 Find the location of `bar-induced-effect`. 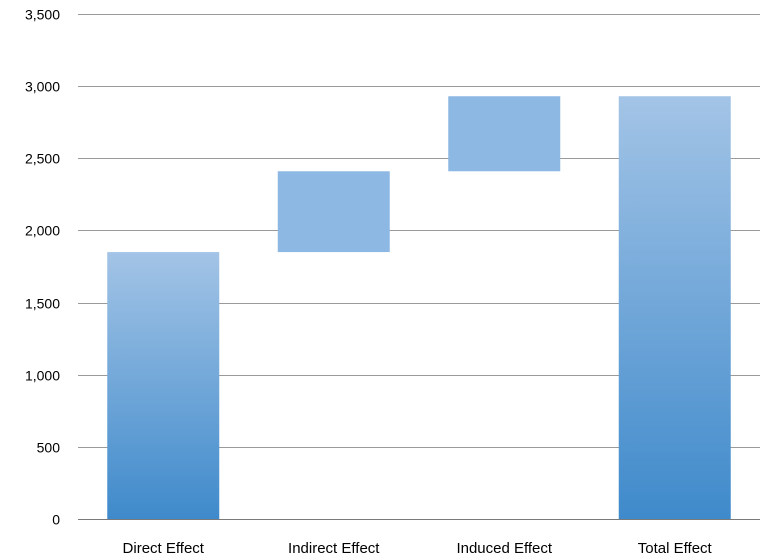

bar-induced-effect is located at coordinates (504, 134).